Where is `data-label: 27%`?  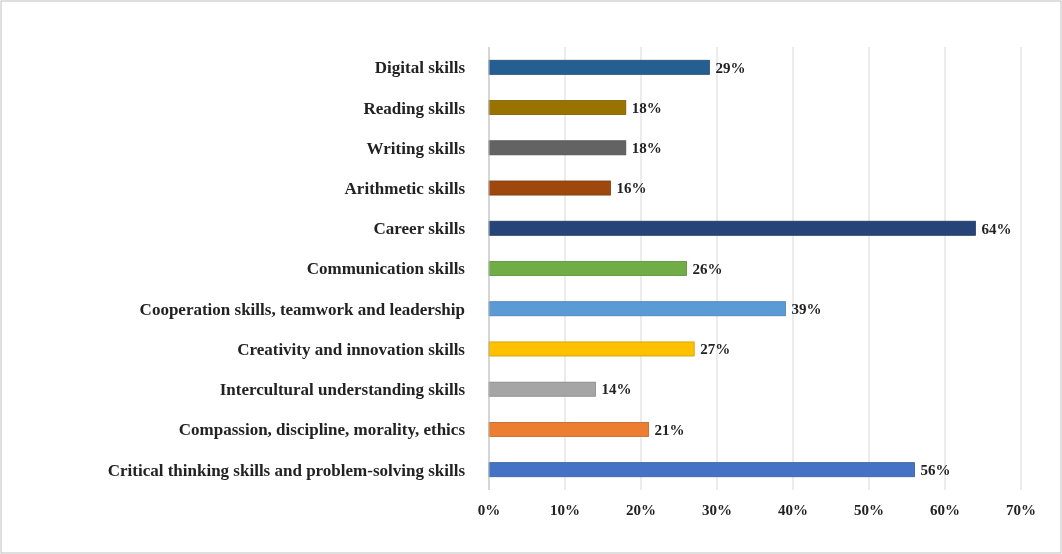 data-label: 27% is located at coordinates (715, 349).